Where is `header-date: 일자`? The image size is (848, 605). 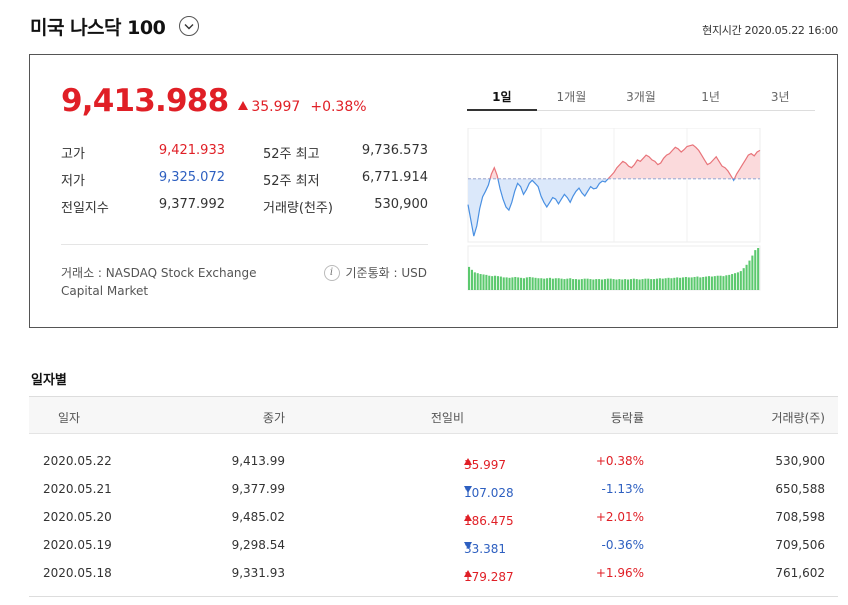 header-date: 일자 is located at coordinates (69, 418).